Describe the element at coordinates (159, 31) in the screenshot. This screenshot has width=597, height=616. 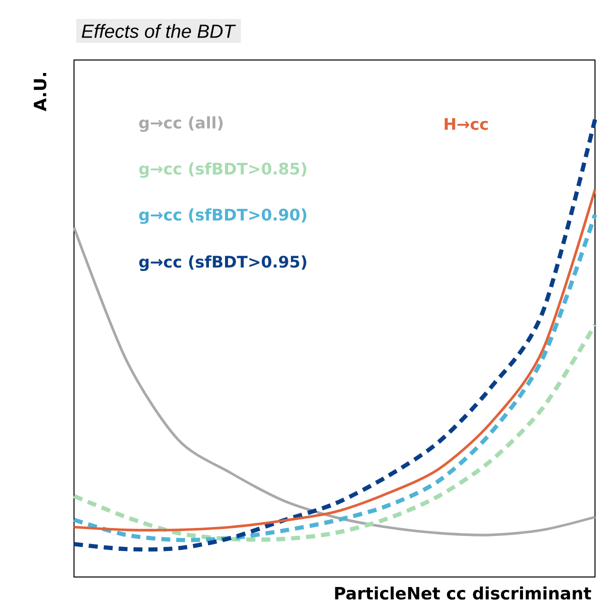
I see `chart-title: Effects of the BDT` at that location.